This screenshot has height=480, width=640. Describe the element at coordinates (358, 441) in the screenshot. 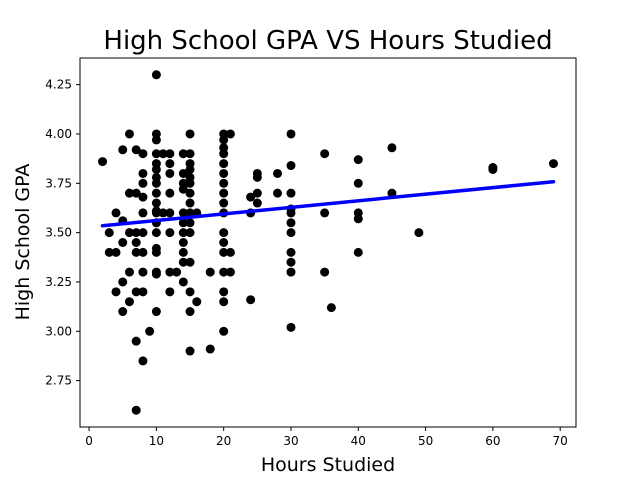

I see `x-tick-label: 40` at that location.